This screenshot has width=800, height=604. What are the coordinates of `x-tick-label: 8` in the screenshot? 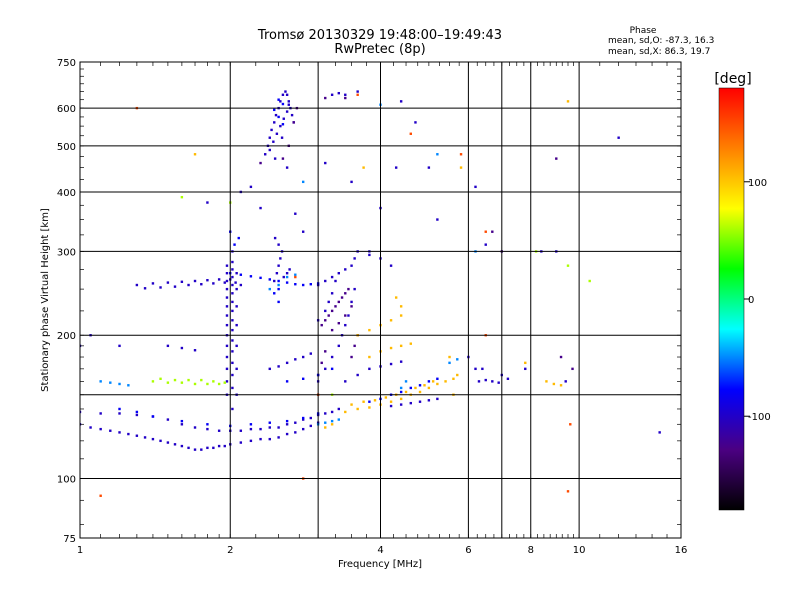 It's located at (531, 550).